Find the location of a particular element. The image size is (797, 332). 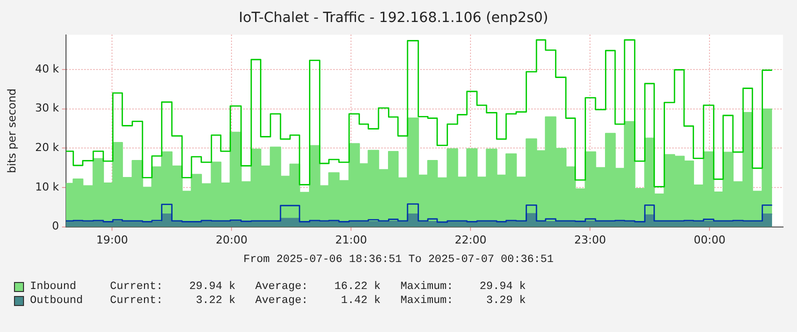

text: From 2025-07-06 18:36:51 To 2025-07-07 00:36:51 is located at coordinates (398, 260).